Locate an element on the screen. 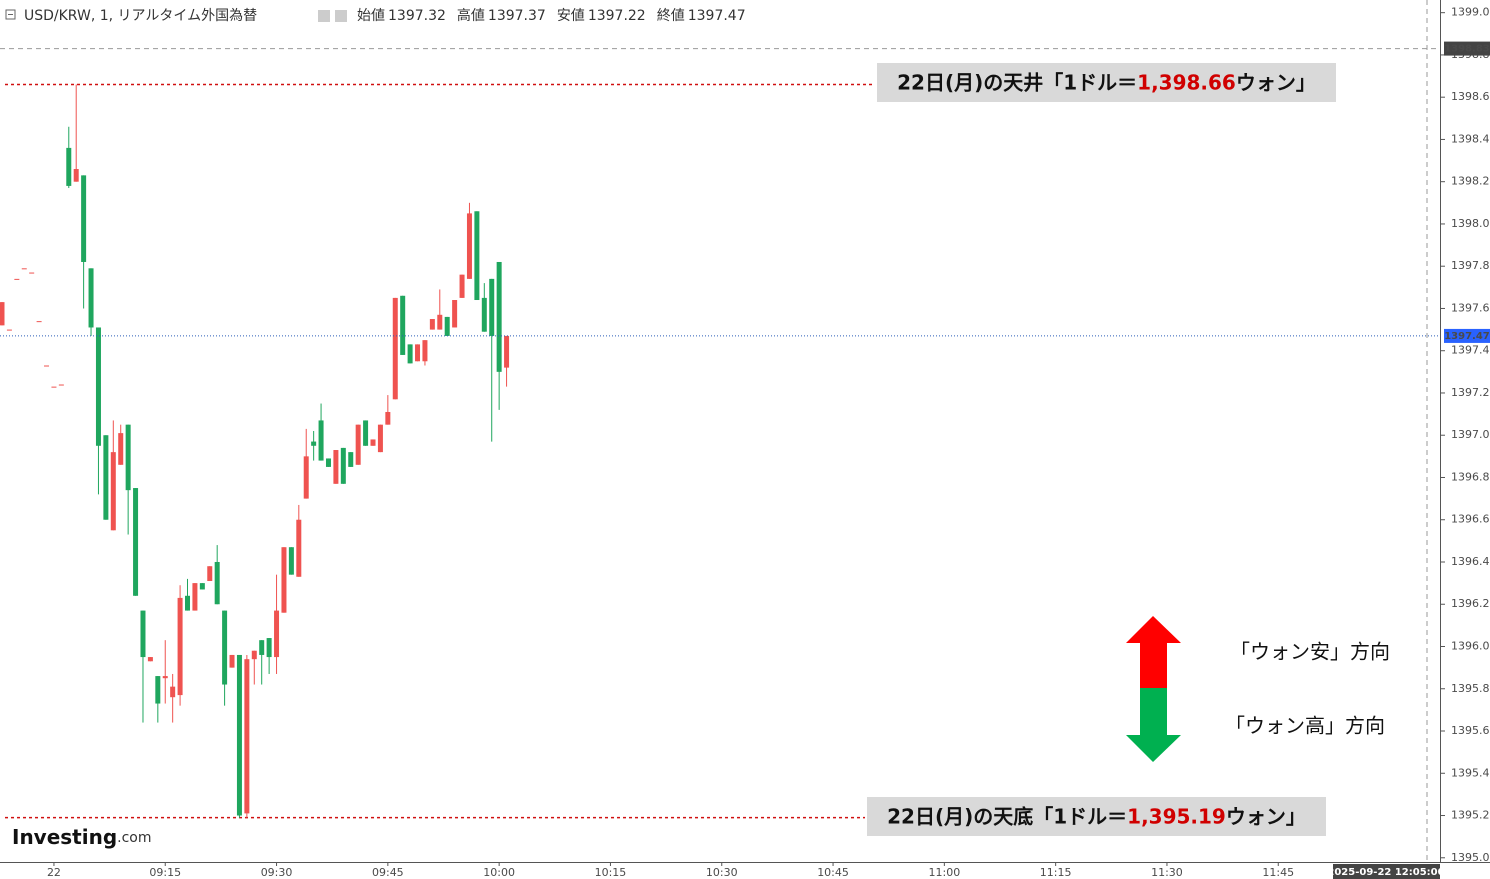  header-label: 終値 is located at coordinates (671, 16).